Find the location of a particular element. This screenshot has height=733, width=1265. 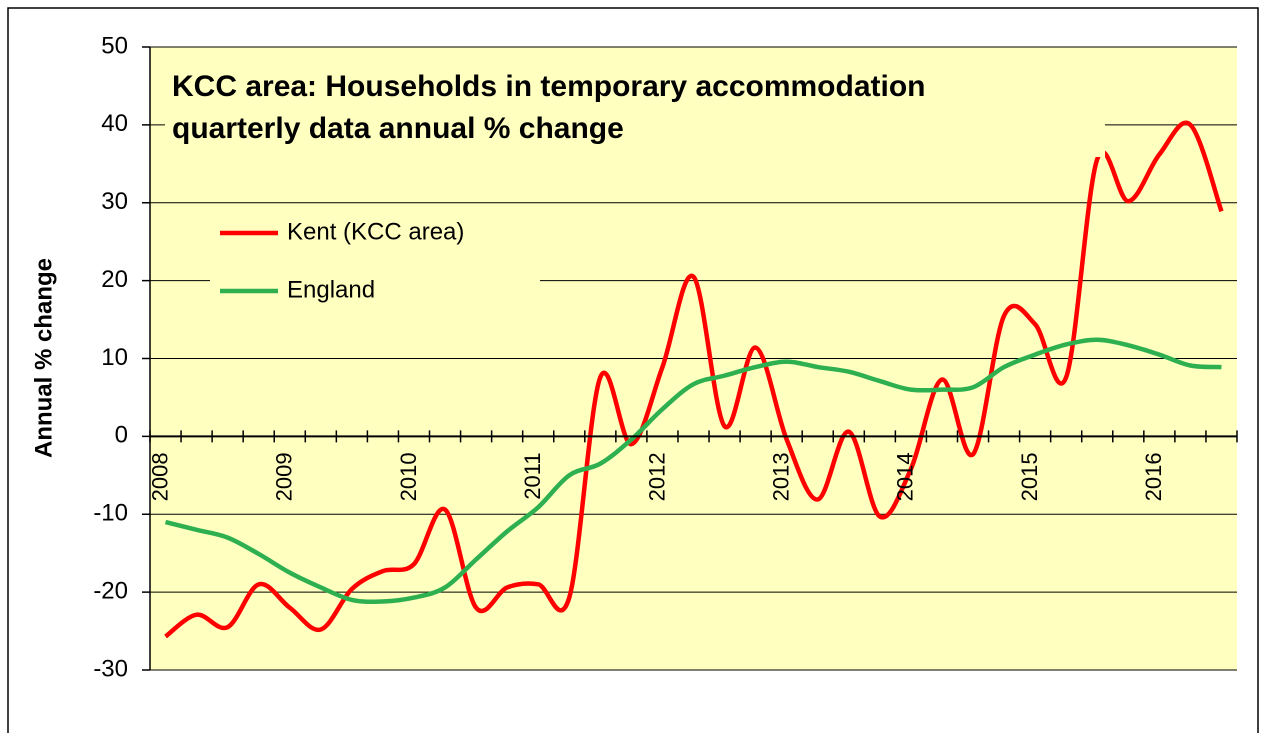

y-tick-label: -20 is located at coordinates (110, 590).